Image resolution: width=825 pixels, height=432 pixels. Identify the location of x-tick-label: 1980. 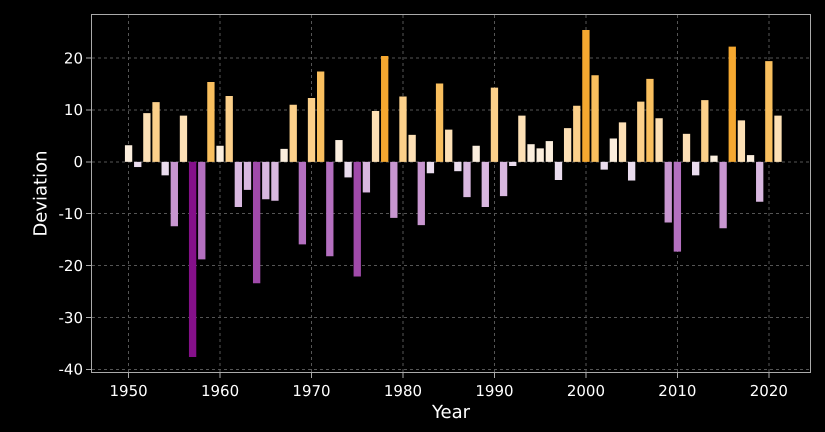
(403, 391).